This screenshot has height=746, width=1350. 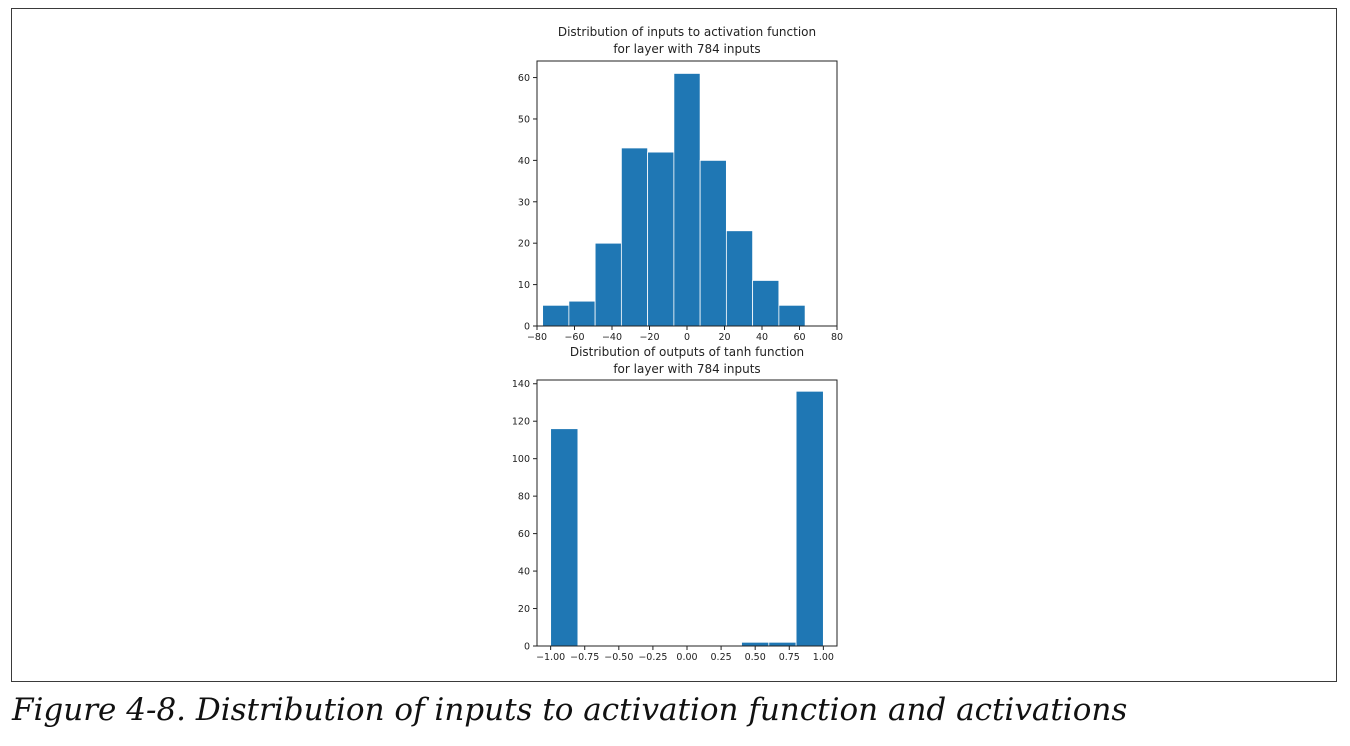 What do you see at coordinates (524, 78) in the screenshot?
I see `inputs-ytick-label-6: 60` at bounding box center [524, 78].